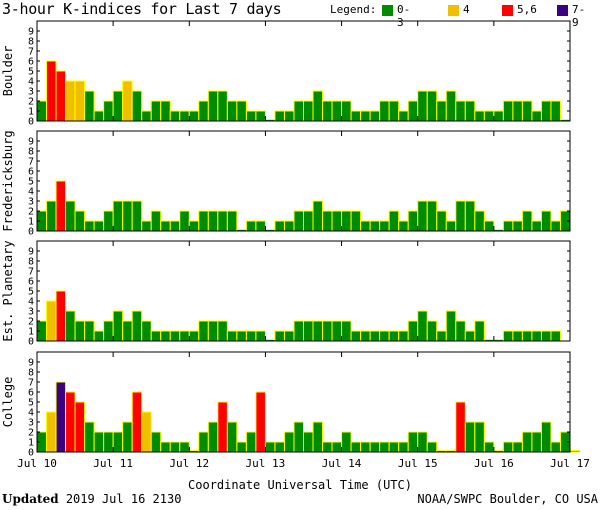  I want to click on x-tick-label: Jul 17, so click(570, 463).